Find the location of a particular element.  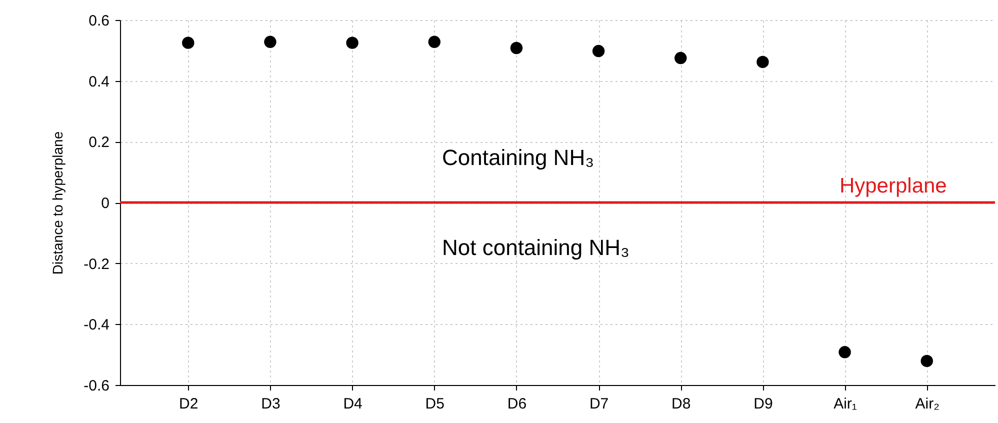

annotation: Containing NH₃ is located at coordinates (518, 157).